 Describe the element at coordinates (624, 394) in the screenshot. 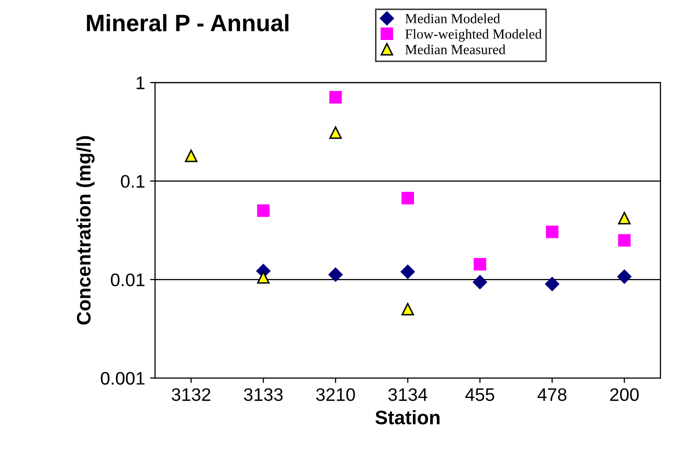

I see `x-tick-label: 200` at that location.